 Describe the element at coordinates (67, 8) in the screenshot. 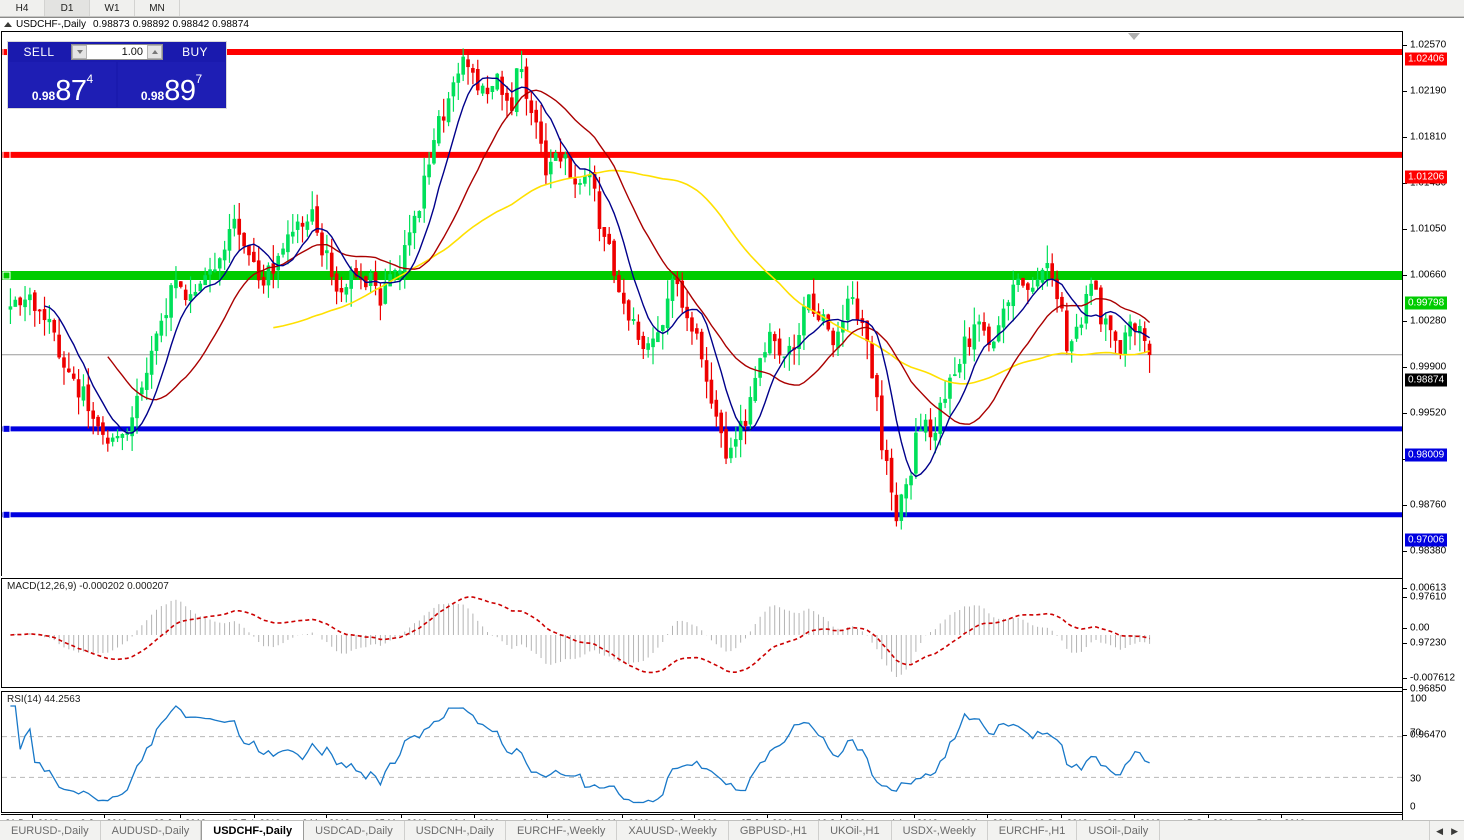

I see `timeframe-d1: D1` at that location.